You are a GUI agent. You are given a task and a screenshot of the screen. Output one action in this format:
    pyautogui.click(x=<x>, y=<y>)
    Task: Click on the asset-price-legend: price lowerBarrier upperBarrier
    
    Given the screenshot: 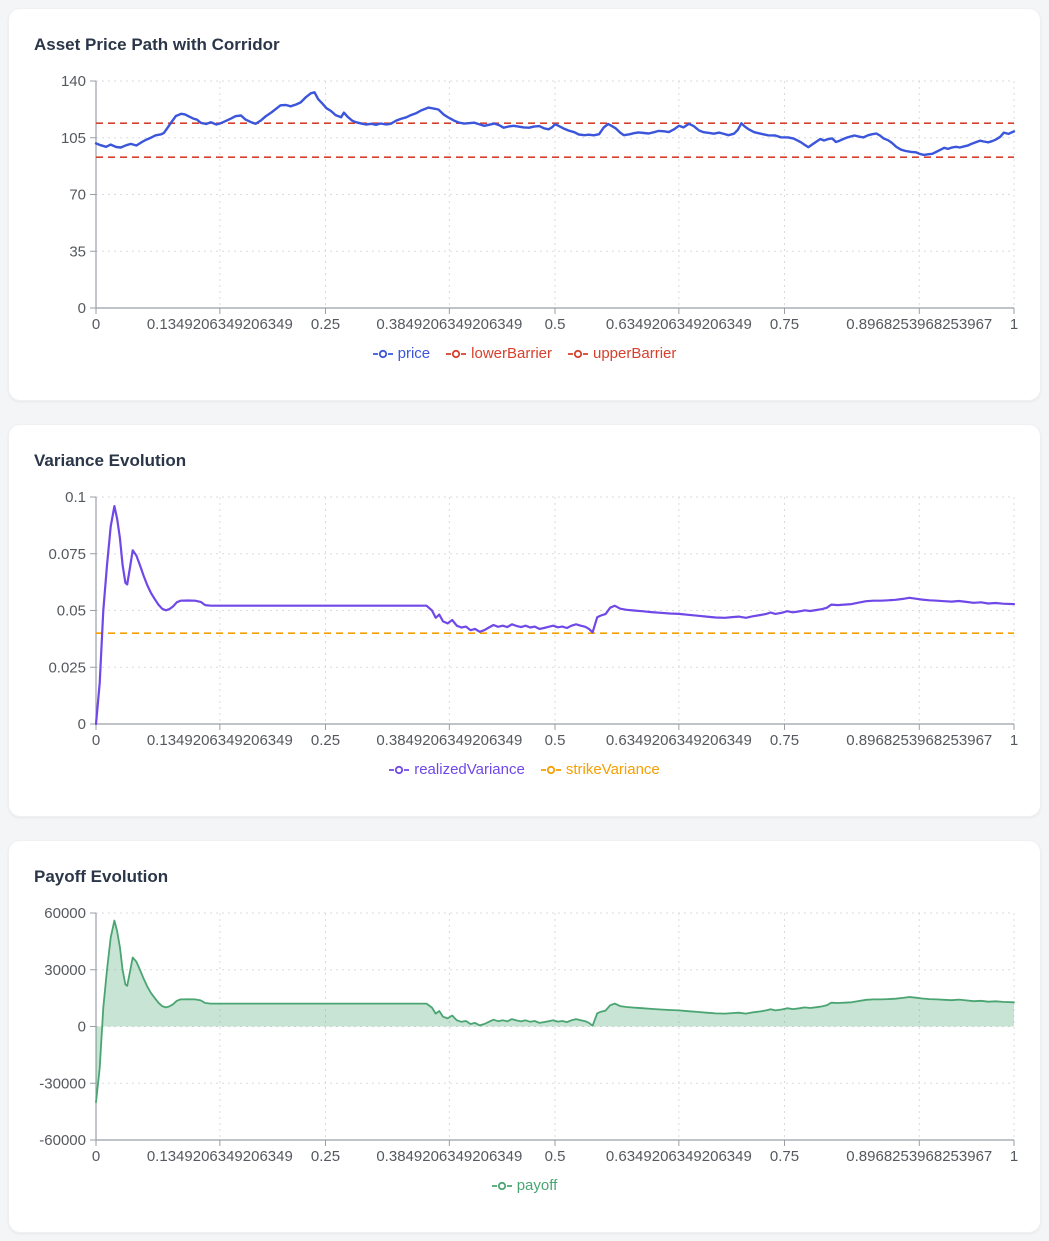 What is the action you would take?
    pyautogui.click(x=524, y=353)
    